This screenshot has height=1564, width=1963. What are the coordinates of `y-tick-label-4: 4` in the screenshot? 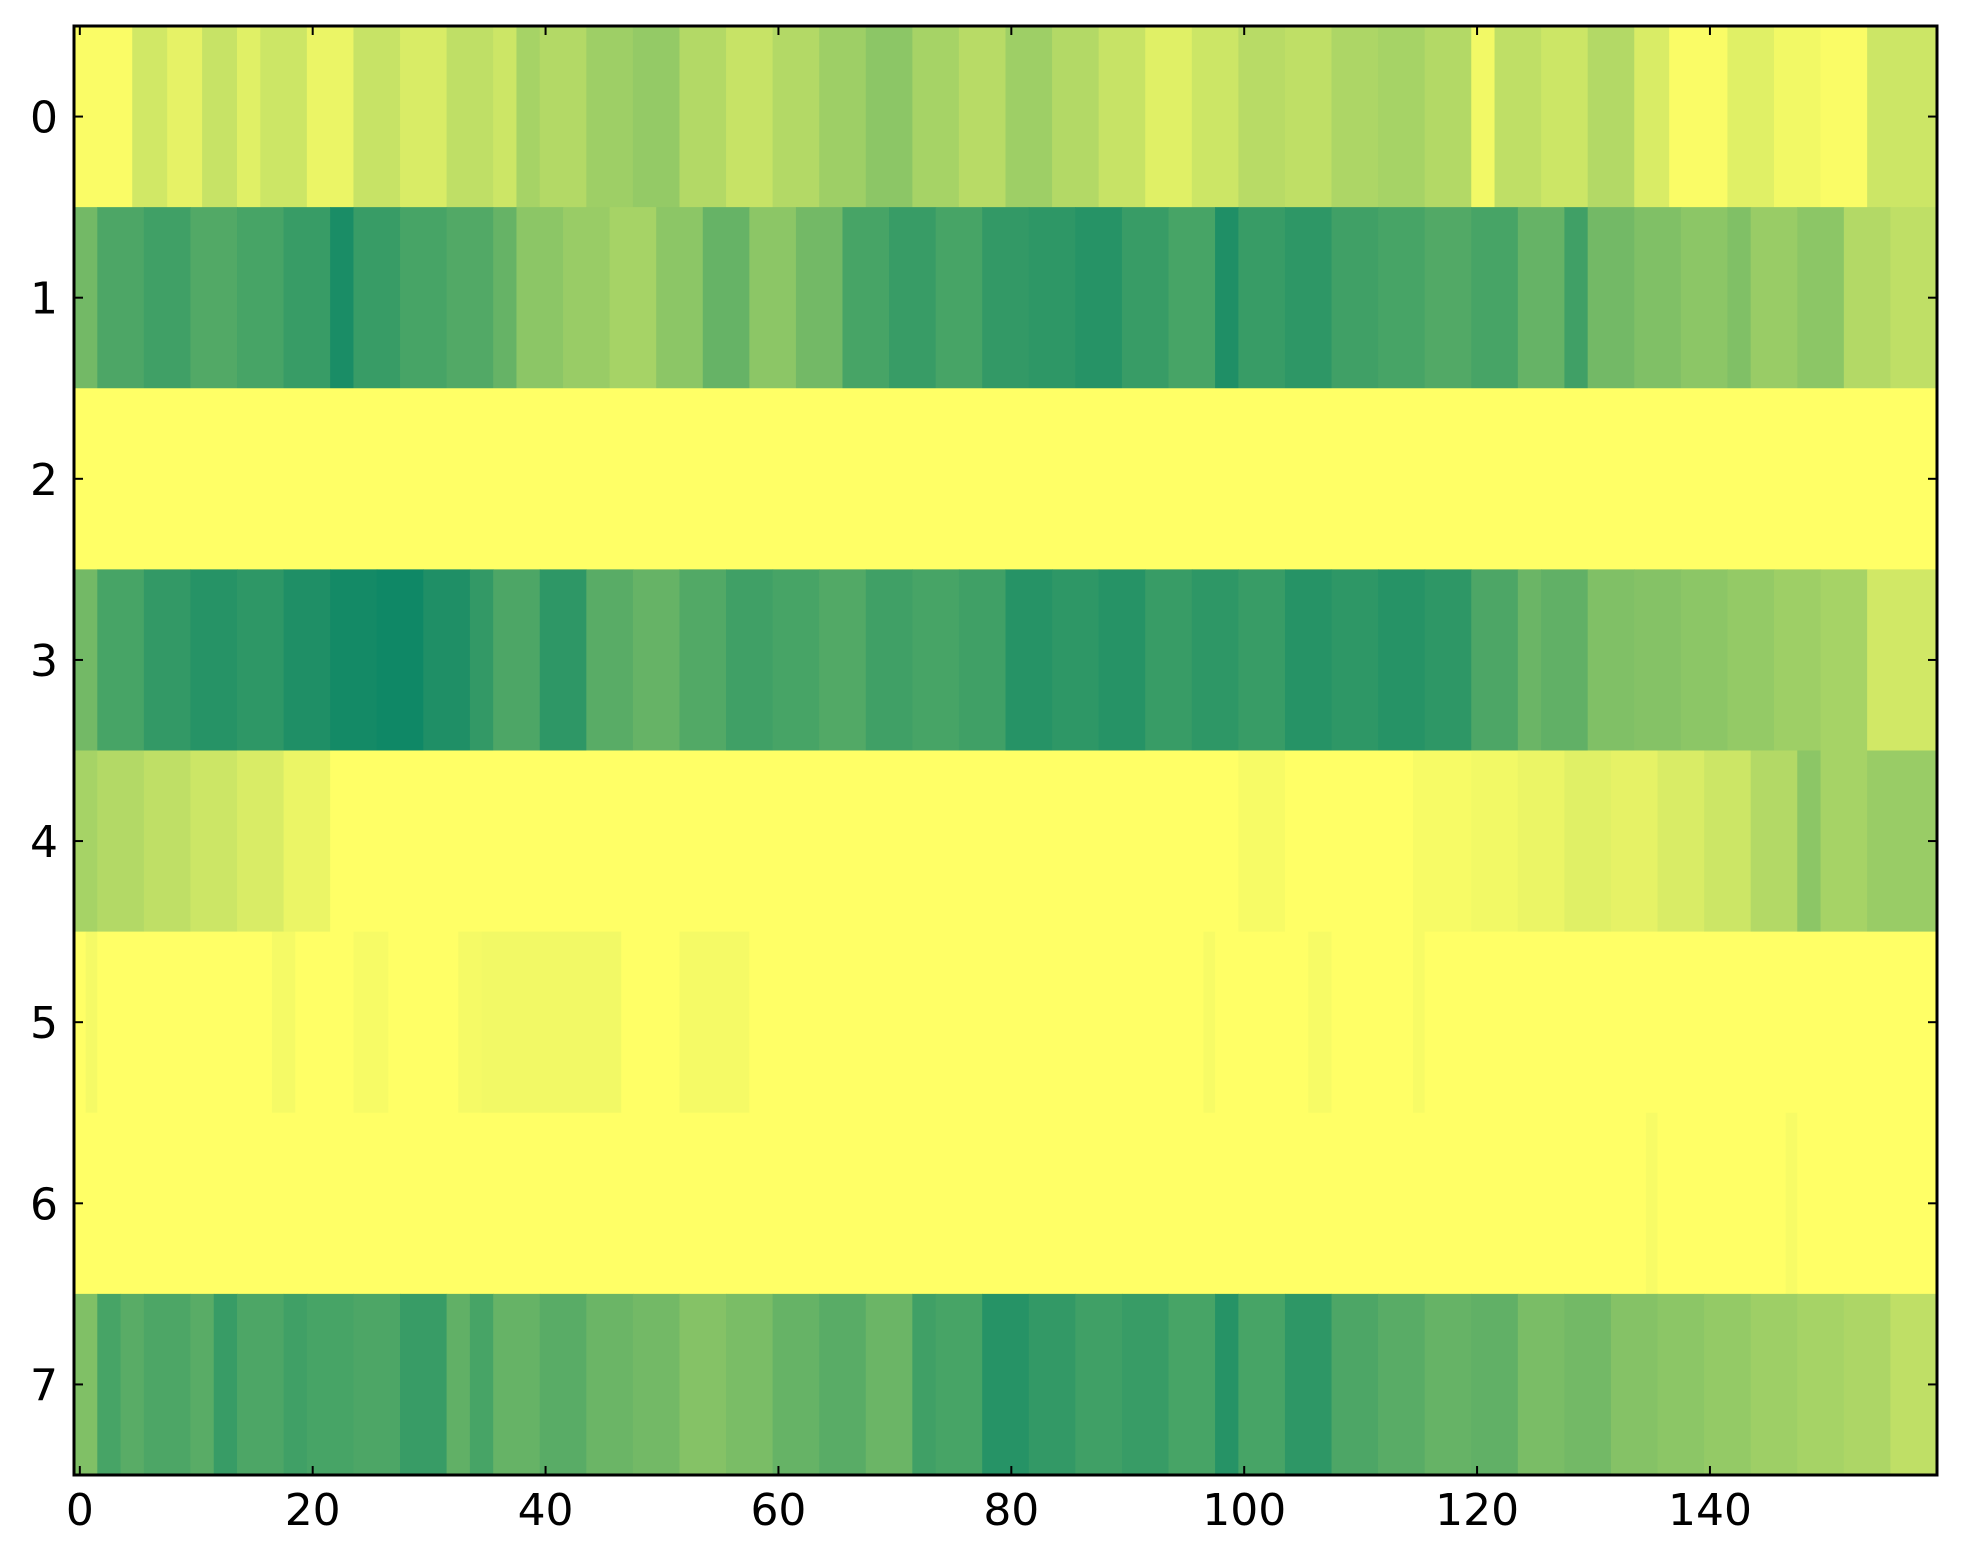 It's located at (44, 842).